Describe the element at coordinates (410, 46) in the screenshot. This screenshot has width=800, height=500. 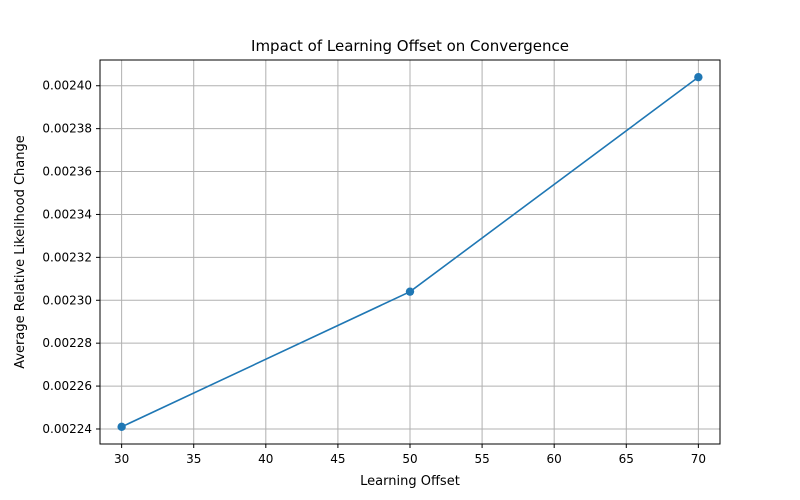
I see `chart-title: Impact of Learning Offset on Convergence` at that location.